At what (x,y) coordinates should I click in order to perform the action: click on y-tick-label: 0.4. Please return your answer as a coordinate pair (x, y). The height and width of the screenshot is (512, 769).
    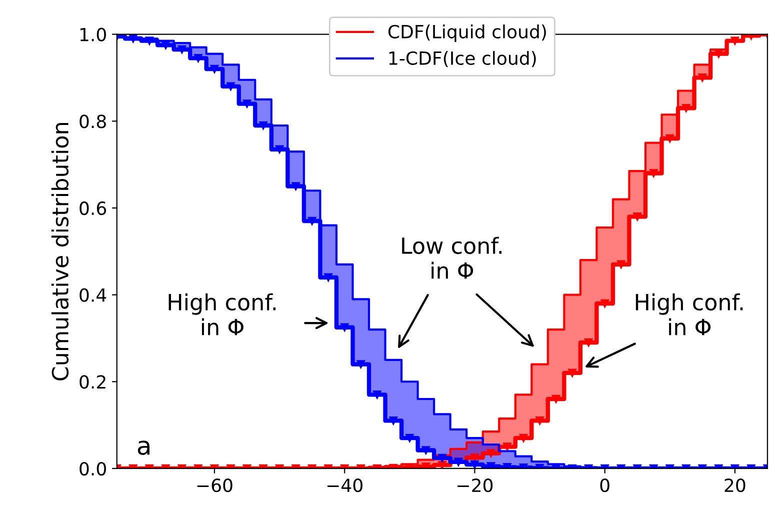
    Looking at the image, I should click on (93, 295).